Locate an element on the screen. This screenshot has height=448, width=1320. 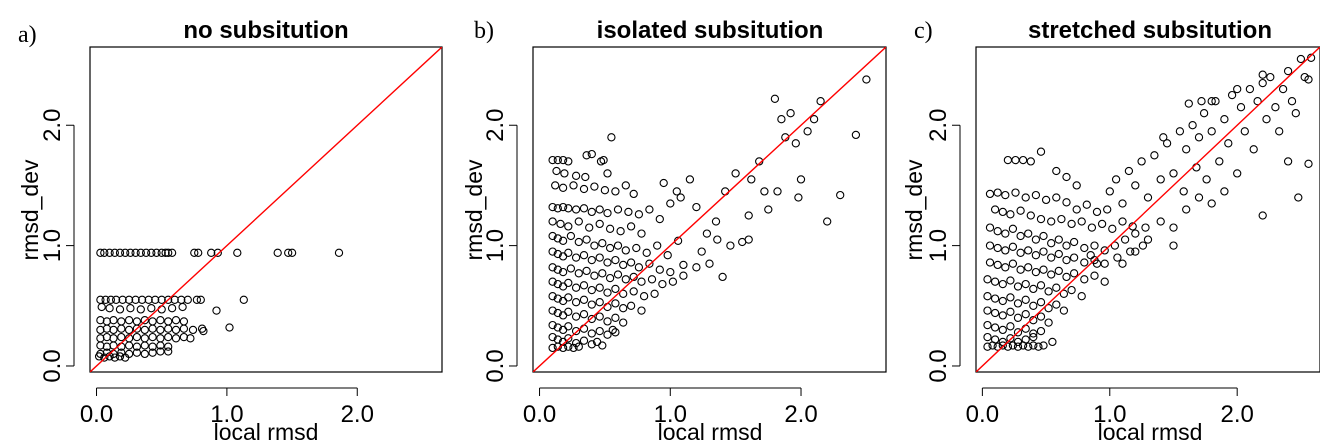
panel-a-y-axis: 0.0 1.0 2.0 is located at coordinates (57, 246).